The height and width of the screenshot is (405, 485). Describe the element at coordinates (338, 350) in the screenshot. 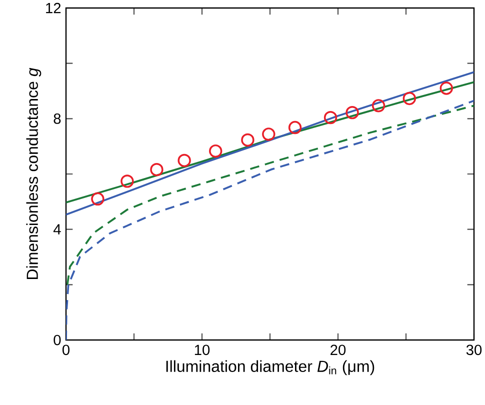

I see `x-tick-label: 20` at that location.